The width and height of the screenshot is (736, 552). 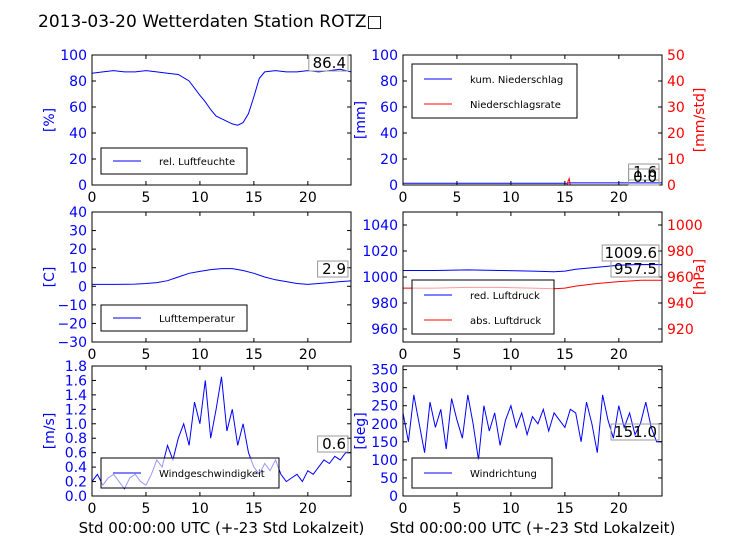 What do you see at coordinates (515, 105) in the screenshot?
I see `legend-label-1-1: Niederschlagsrate` at bounding box center [515, 105].